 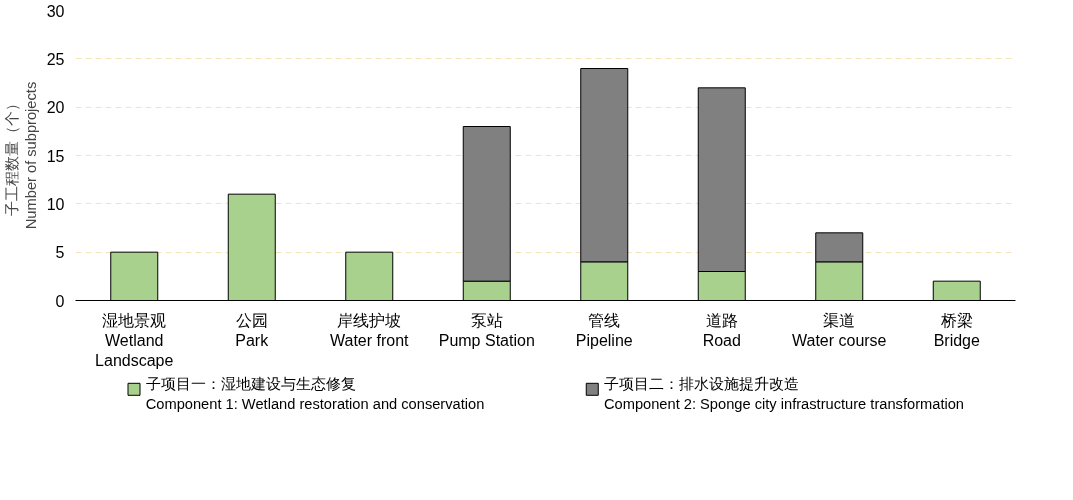 What do you see at coordinates (55, 156) in the screenshot?
I see `y-tick-label: 15` at bounding box center [55, 156].